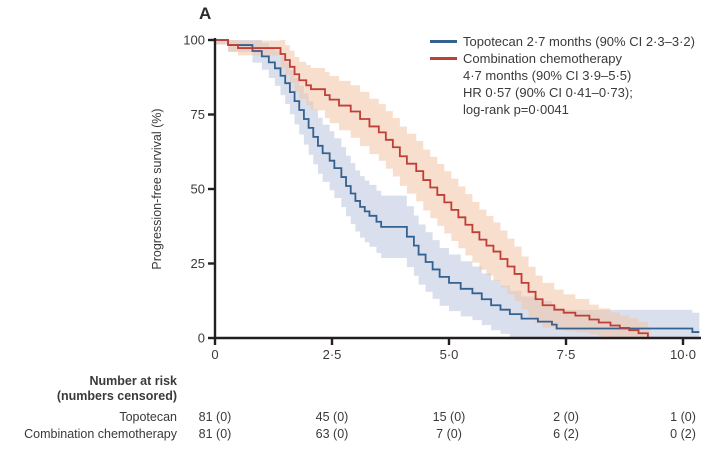  Describe the element at coordinates (332, 354) in the screenshot. I see `x-tick-label: 2·5` at that location.